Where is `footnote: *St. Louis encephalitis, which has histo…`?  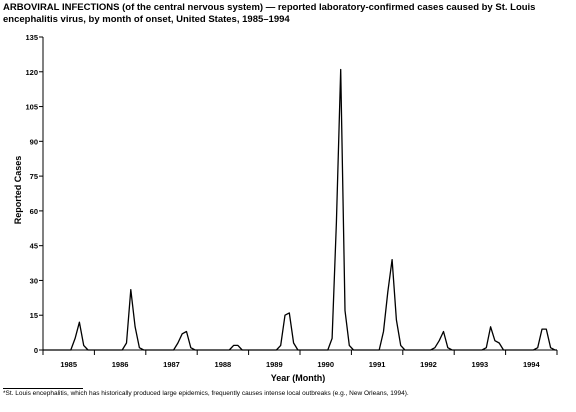 footnote: *St. Louis encephalitis, which has histo… is located at coordinates (206, 393).